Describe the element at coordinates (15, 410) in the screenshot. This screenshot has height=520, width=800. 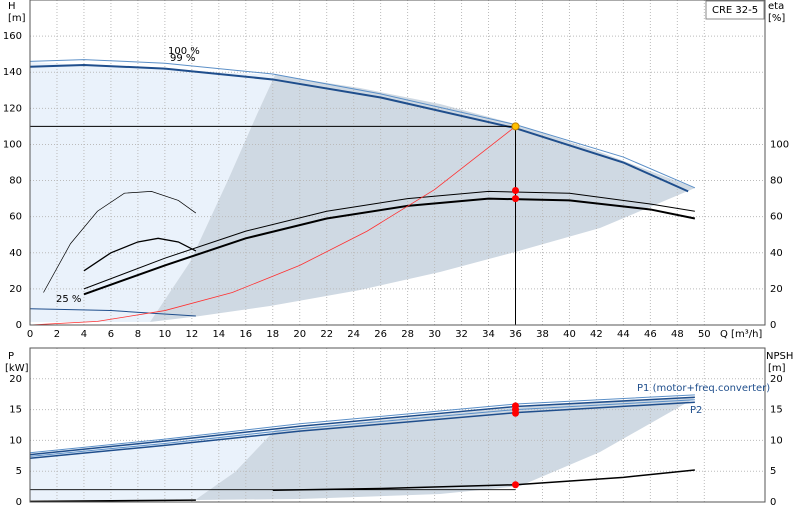
I see `y-tick-label: 15` at that location.